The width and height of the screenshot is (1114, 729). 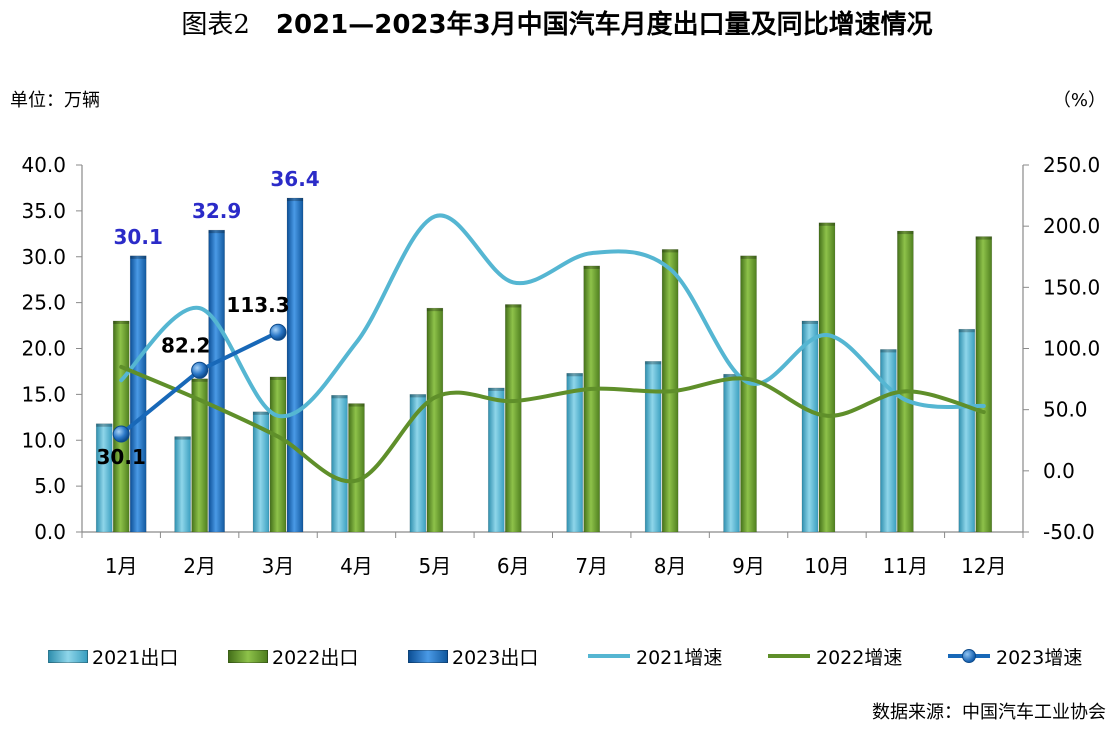 I want to click on right-tick-label: 100.0, so click(x=1071, y=349).